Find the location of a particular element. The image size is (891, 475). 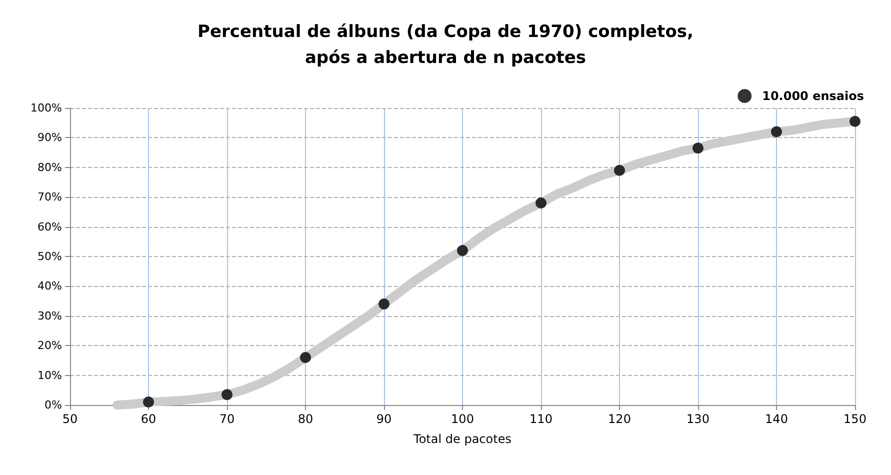

y-tick-label: 20% is located at coordinates (50, 345).